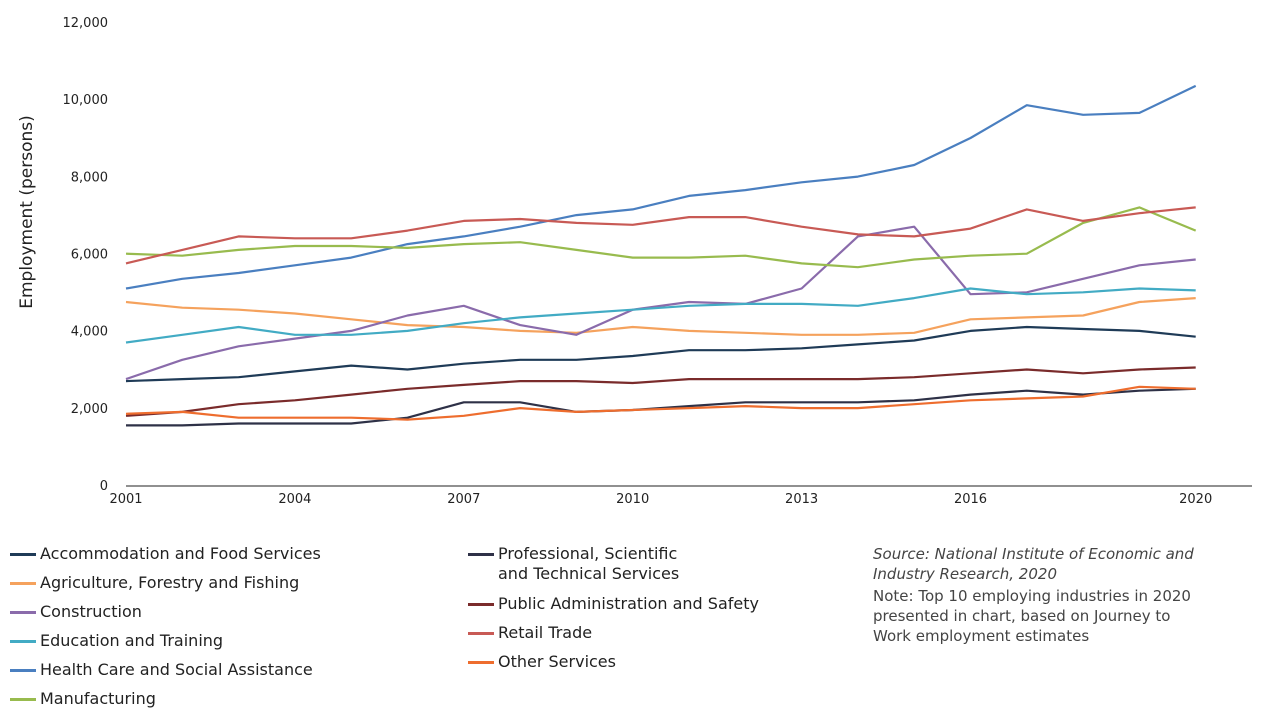 This screenshot has height=718, width=1285. What do you see at coordinates (104, 486) in the screenshot?
I see `y-tick-label: 0` at bounding box center [104, 486].